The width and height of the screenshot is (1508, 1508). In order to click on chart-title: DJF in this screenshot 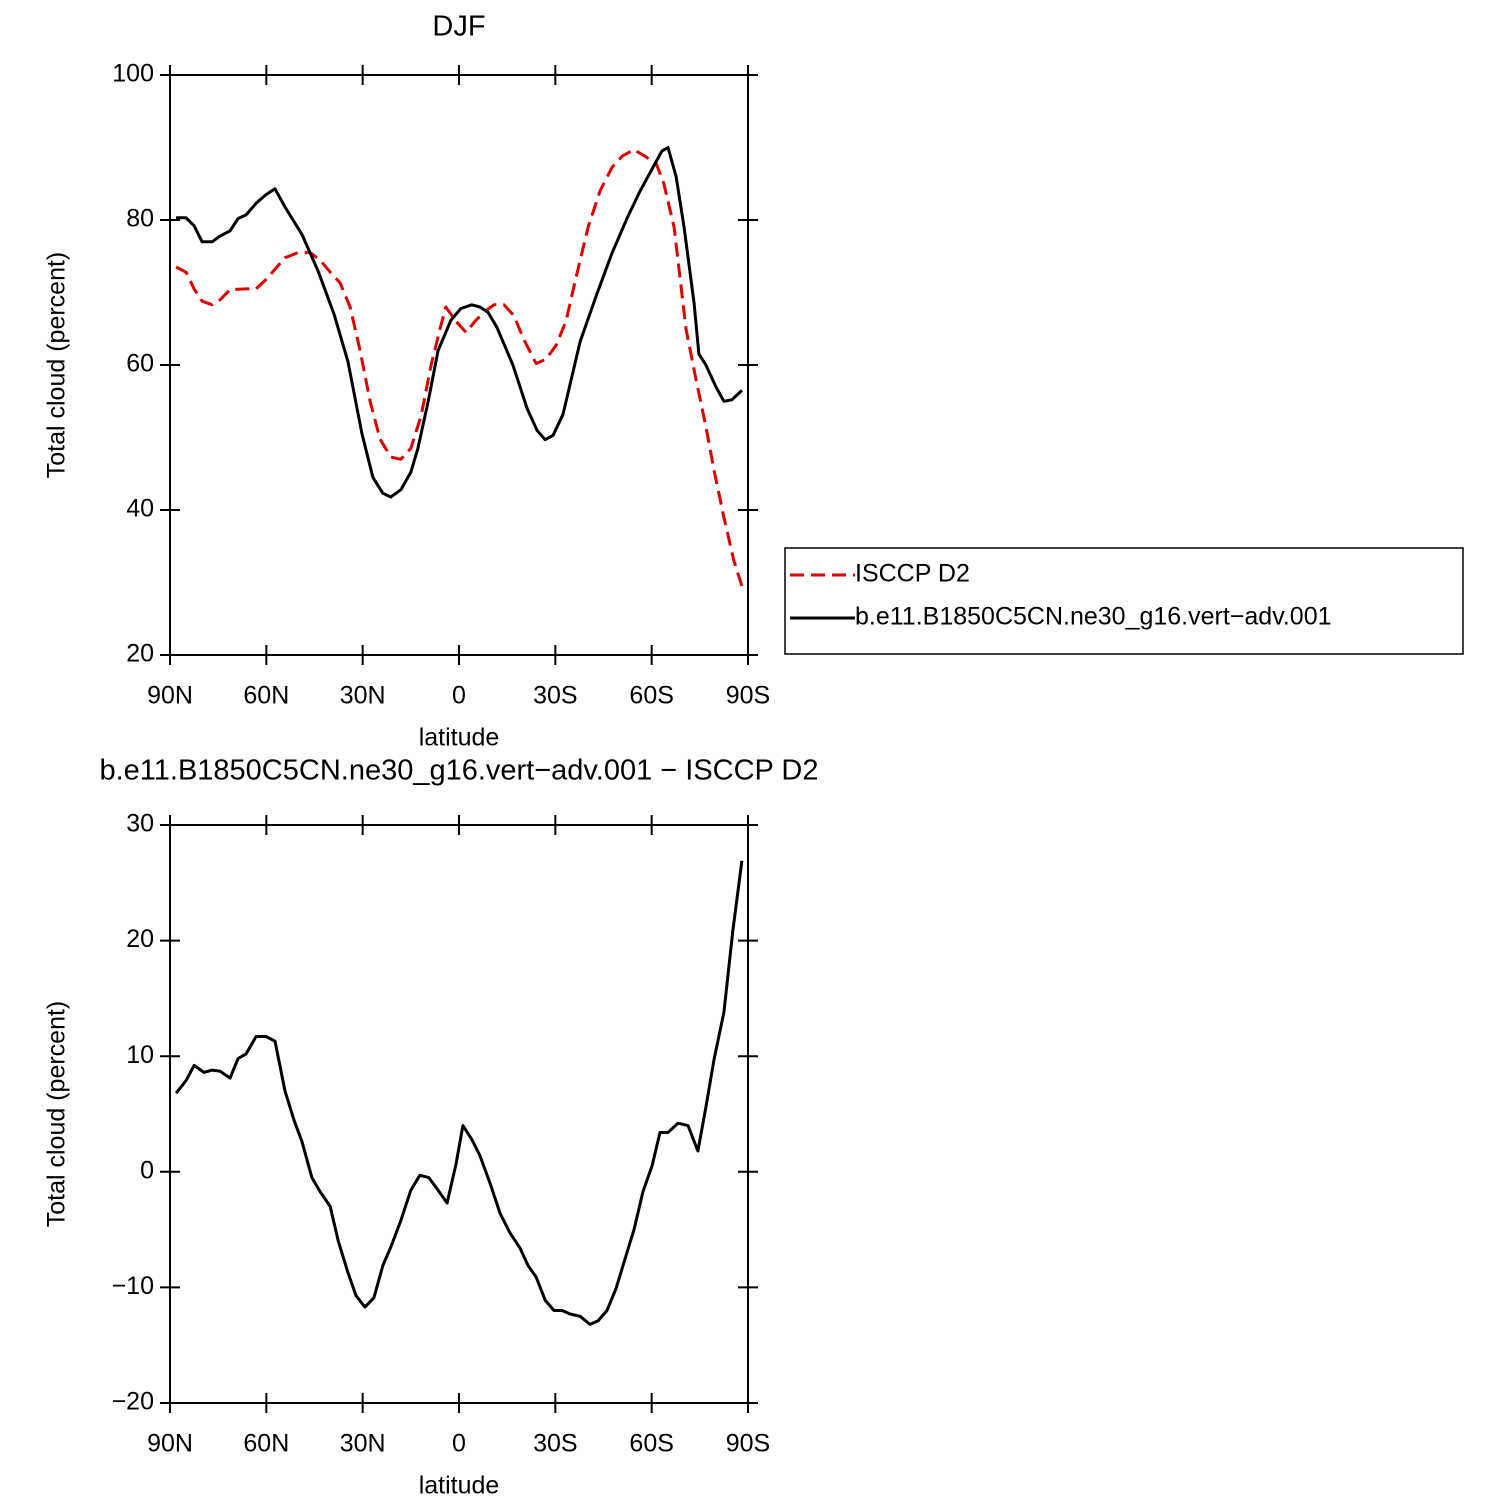, I will do `click(458, 27)`.